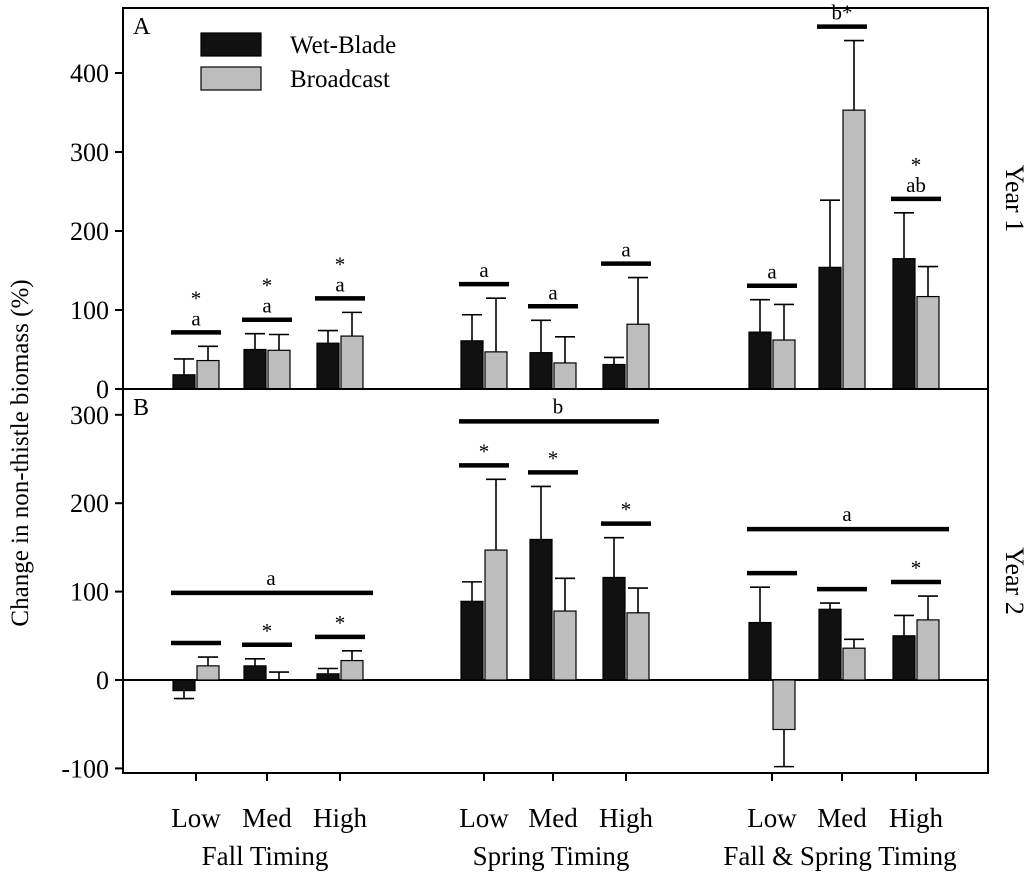 The image size is (1024, 874). I want to click on axis-labels: Change in non-thistle biomass (%), so click(20, 452).